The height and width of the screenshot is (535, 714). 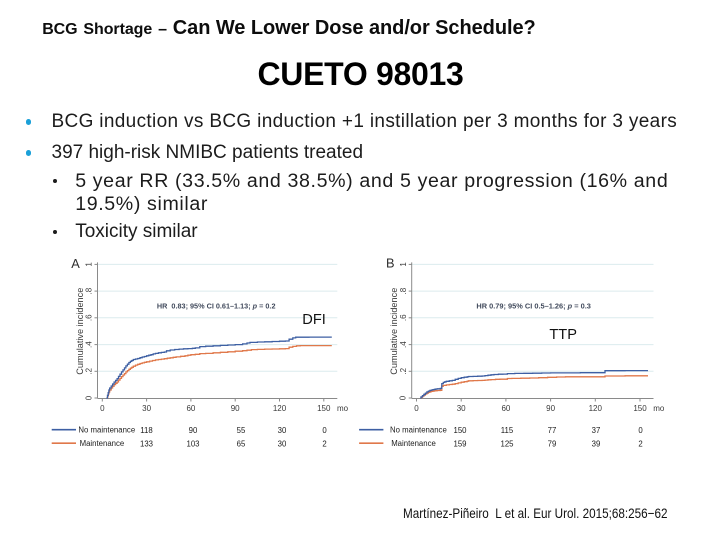 What do you see at coordinates (596, 430) in the screenshot?
I see `svg-text: 37` at bounding box center [596, 430].